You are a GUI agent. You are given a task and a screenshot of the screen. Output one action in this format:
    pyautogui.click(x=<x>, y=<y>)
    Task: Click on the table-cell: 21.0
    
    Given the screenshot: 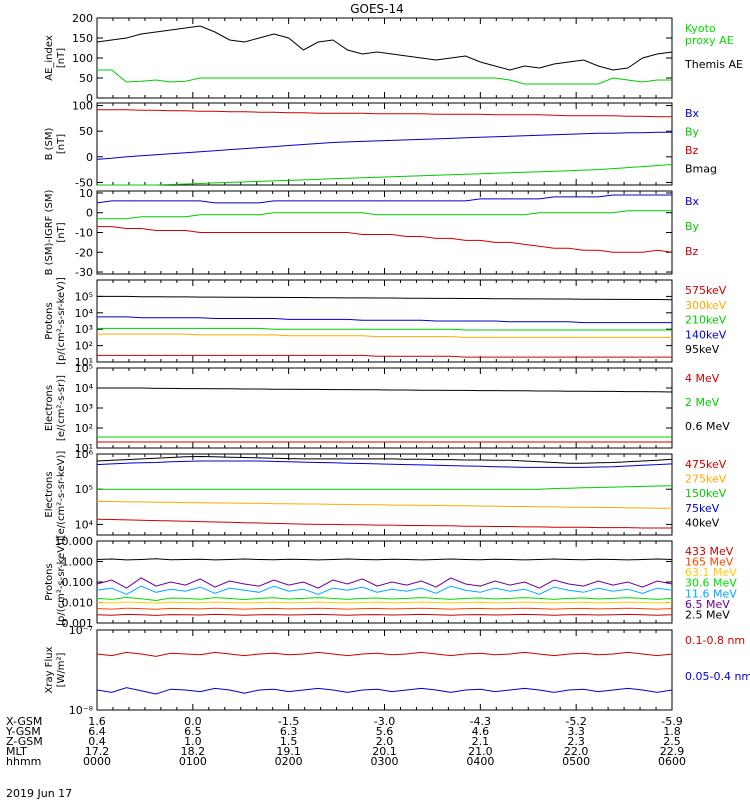 What is the action you would take?
    pyautogui.click(x=480, y=751)
    